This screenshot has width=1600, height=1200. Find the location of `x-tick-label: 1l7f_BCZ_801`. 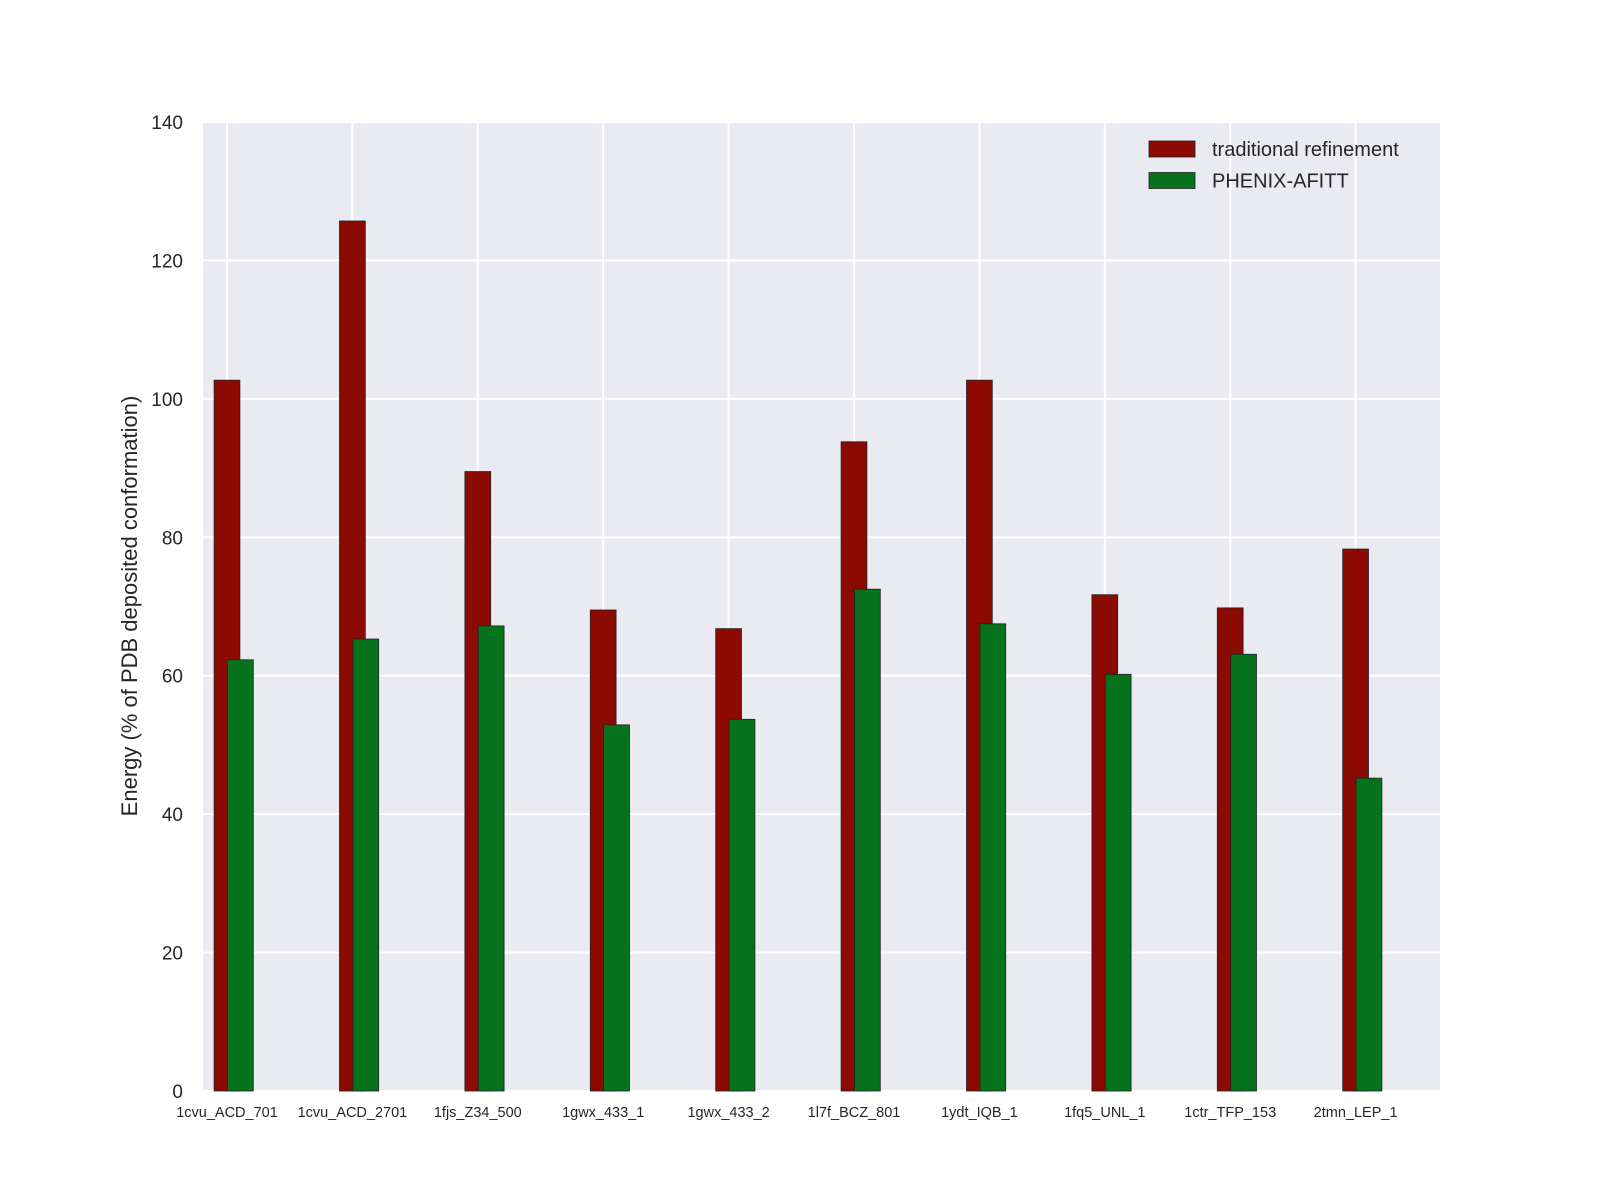

x-tick-label: 1l7f_BCZ_801 is located at coordinates (854, 1113).